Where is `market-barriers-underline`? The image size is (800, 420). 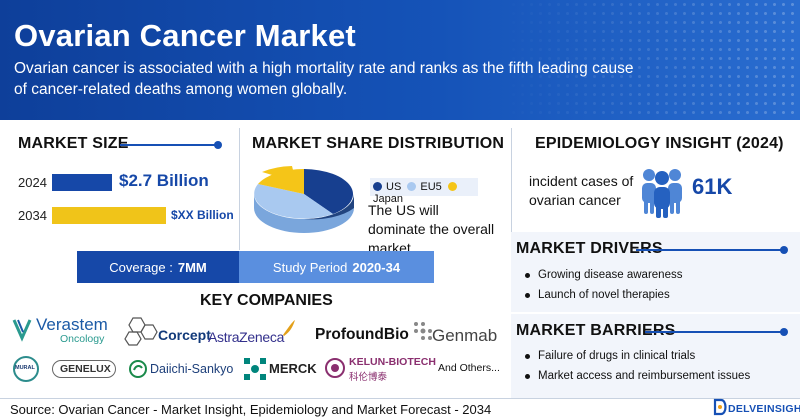 market-barriers-underline is located at coordinates (716, 332).